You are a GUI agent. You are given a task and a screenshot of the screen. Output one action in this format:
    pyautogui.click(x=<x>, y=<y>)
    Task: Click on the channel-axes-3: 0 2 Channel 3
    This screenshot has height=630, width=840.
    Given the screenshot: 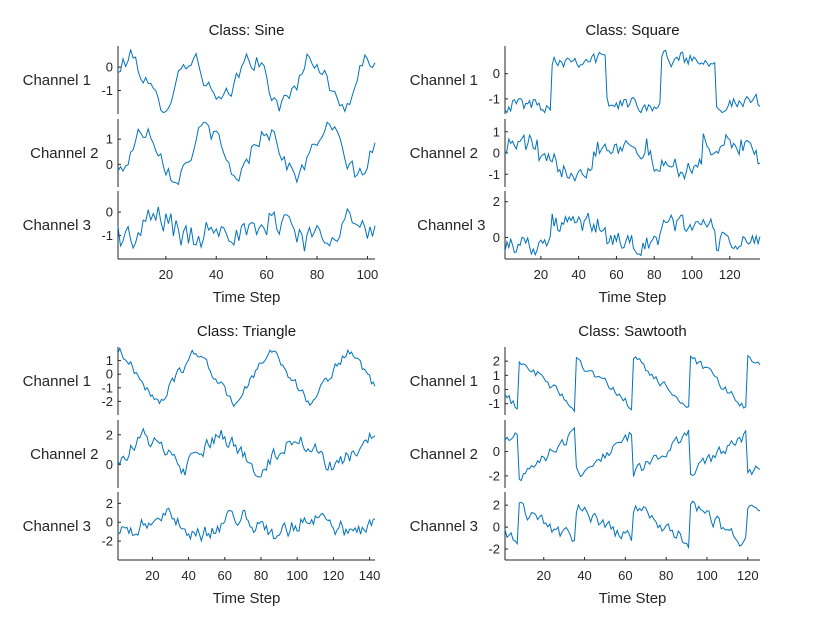 What is the action you would take?
    pyautogui.click(x=589, y=225)
    